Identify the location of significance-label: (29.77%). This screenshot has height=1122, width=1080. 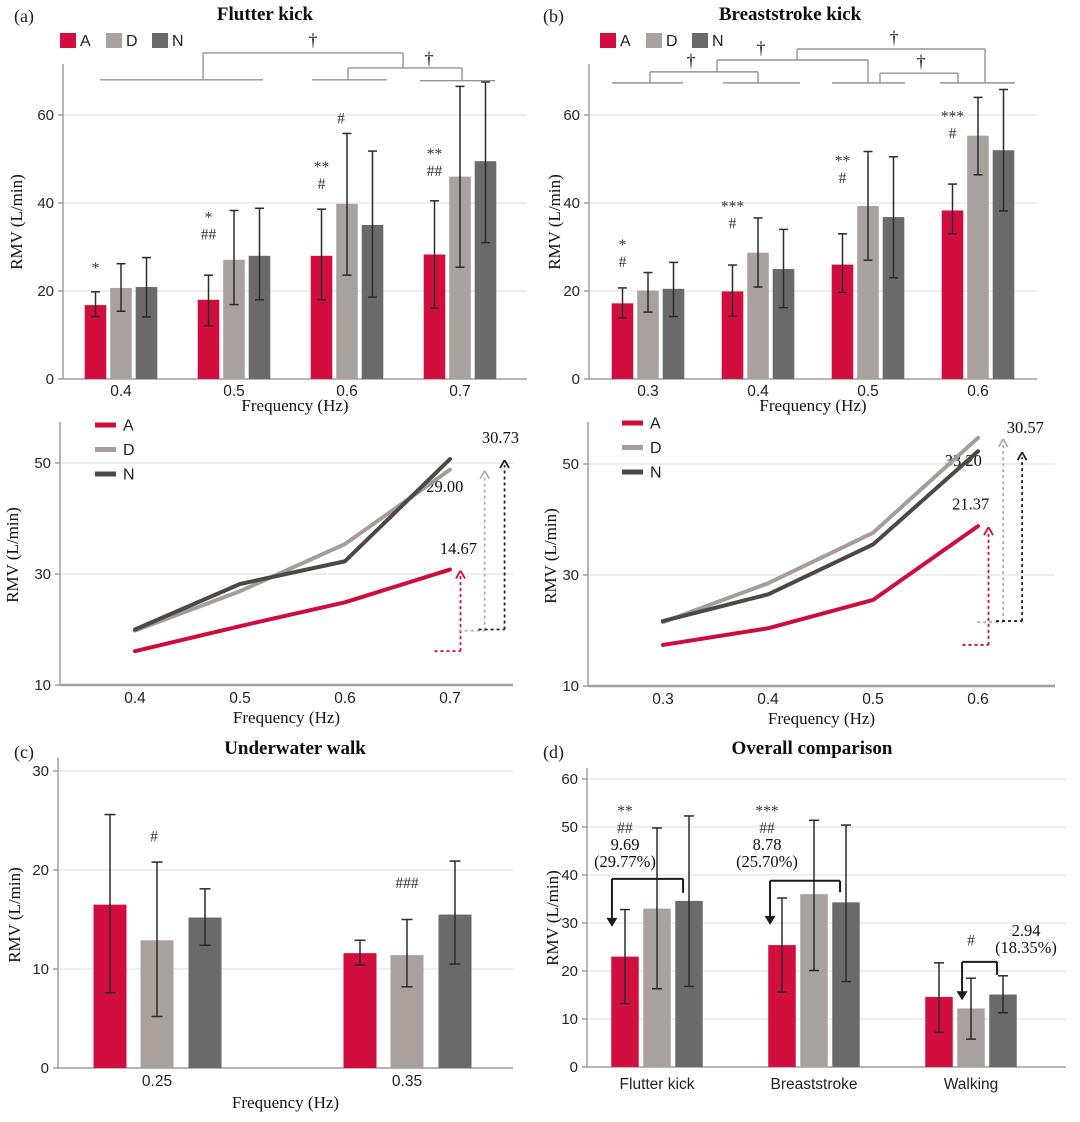
(625, 861).